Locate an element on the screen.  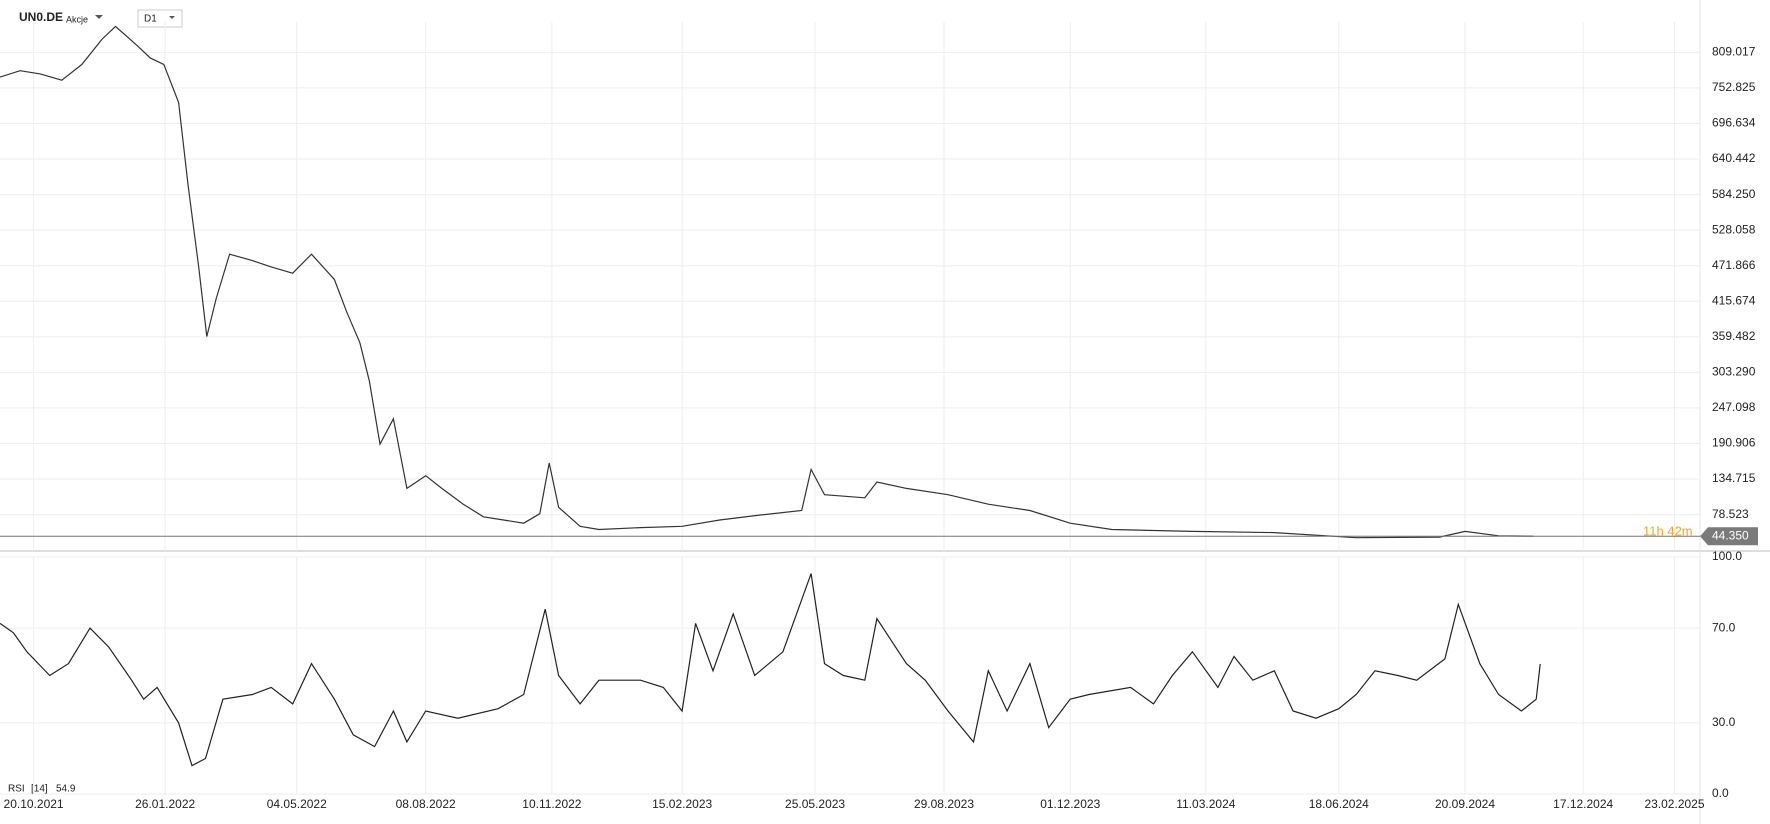
x-tick-label: 17.12.2024 is located at coordinates (1583, 804).